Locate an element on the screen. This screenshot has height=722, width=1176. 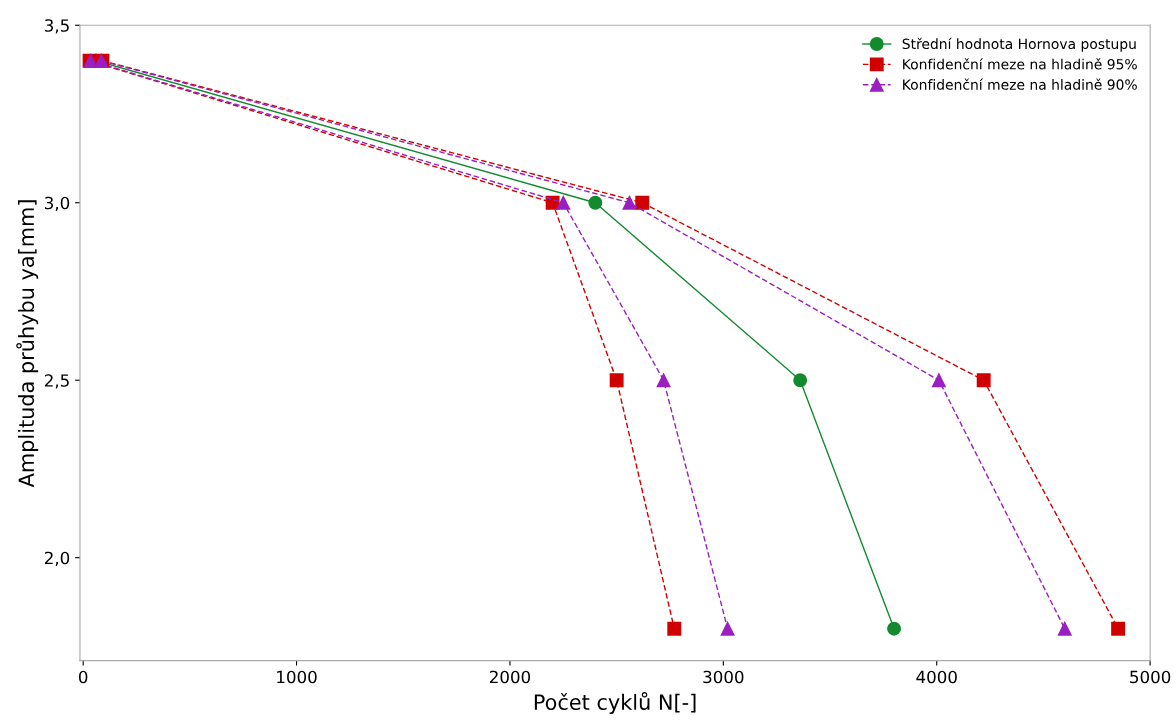
x-tick-label: 4000 is located at coordinates (936, 677).